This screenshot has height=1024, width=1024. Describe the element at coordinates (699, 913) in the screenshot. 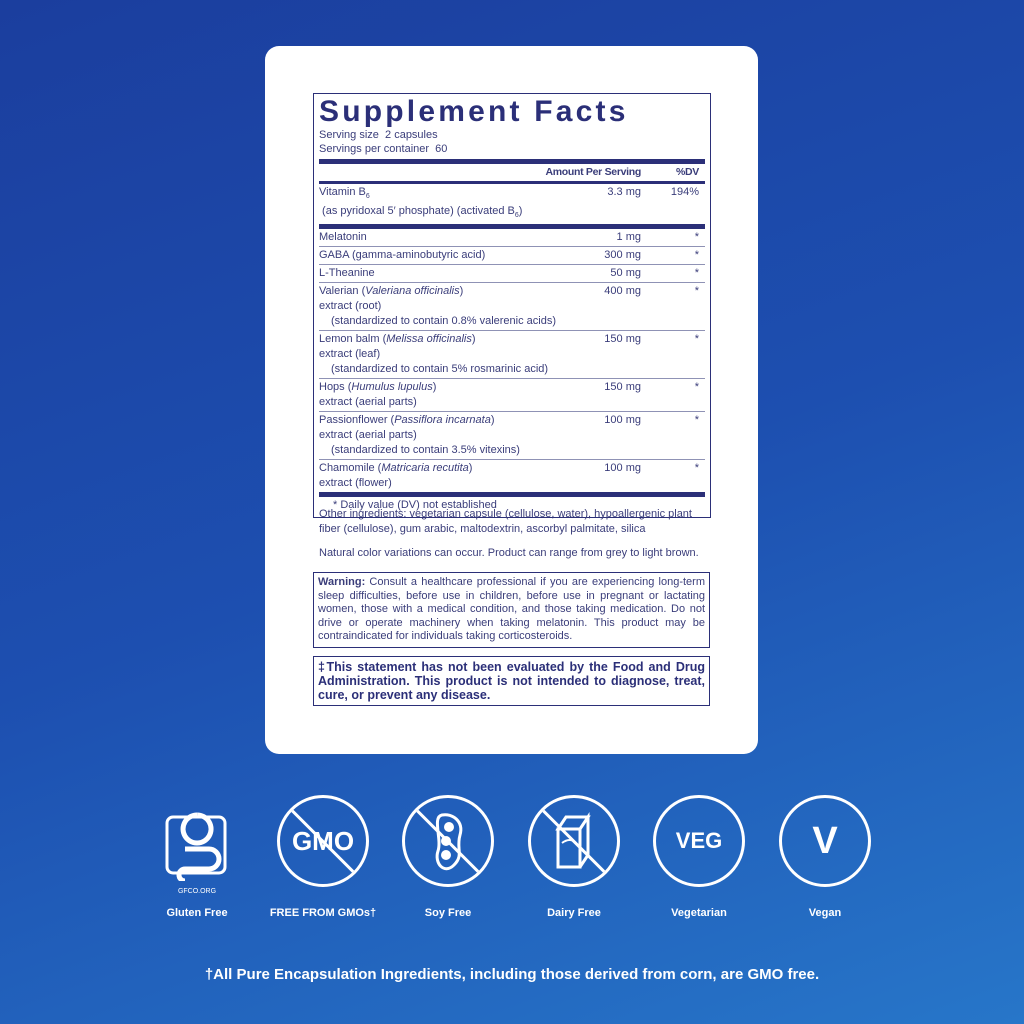

I see `badge-label: Vegetarian` at that location.